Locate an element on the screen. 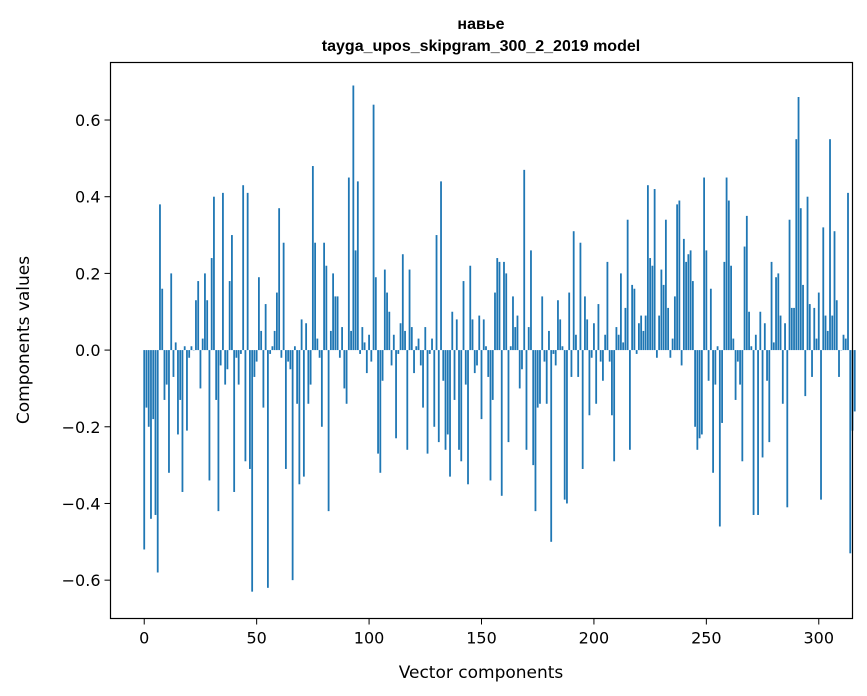 The width and height of the screenshot is (867, 696). x-axis-label: Vector components is located at coordinates (481, 673).